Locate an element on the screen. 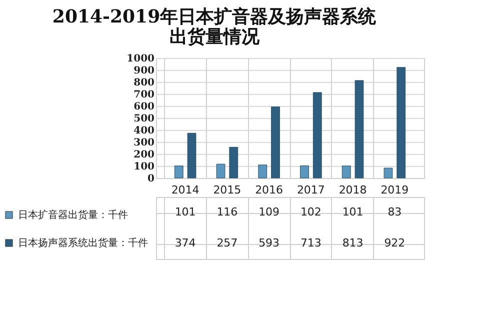  y-tick-label: 800 is located at coordinates (144, 83).